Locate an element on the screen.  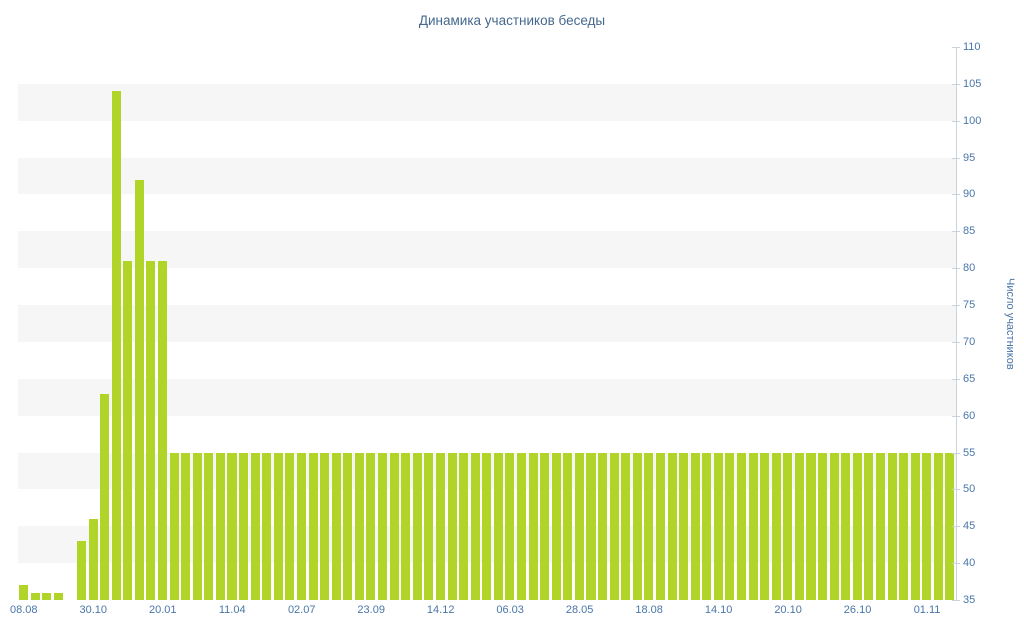
x-tick-label: 30.10 is located at coordinates (93, 610).